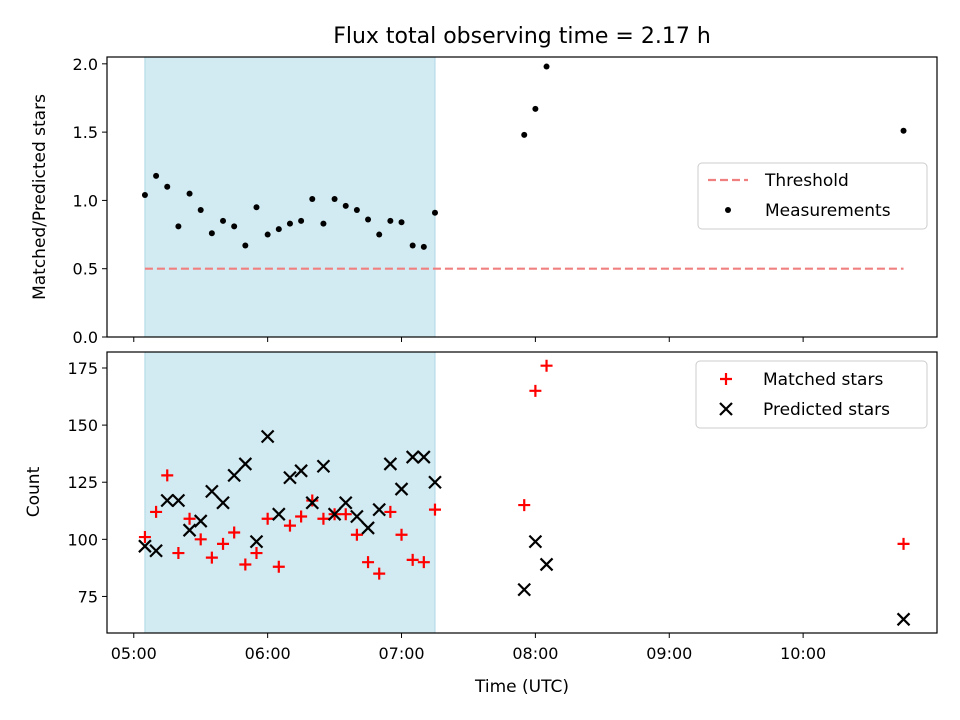 The width and height of the screenshot is (960, 720). I want to click on ratio-y-tick-label: 0.5, so click(85, 269).